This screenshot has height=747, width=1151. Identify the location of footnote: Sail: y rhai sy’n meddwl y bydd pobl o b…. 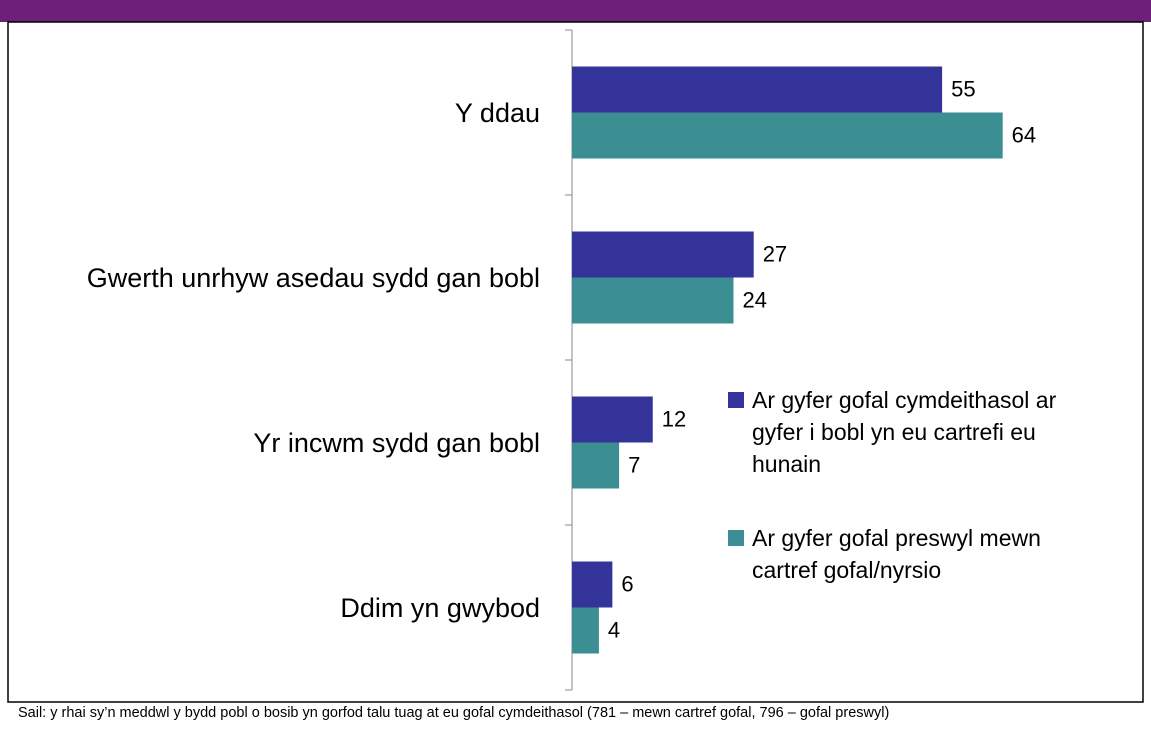
(454, 713).